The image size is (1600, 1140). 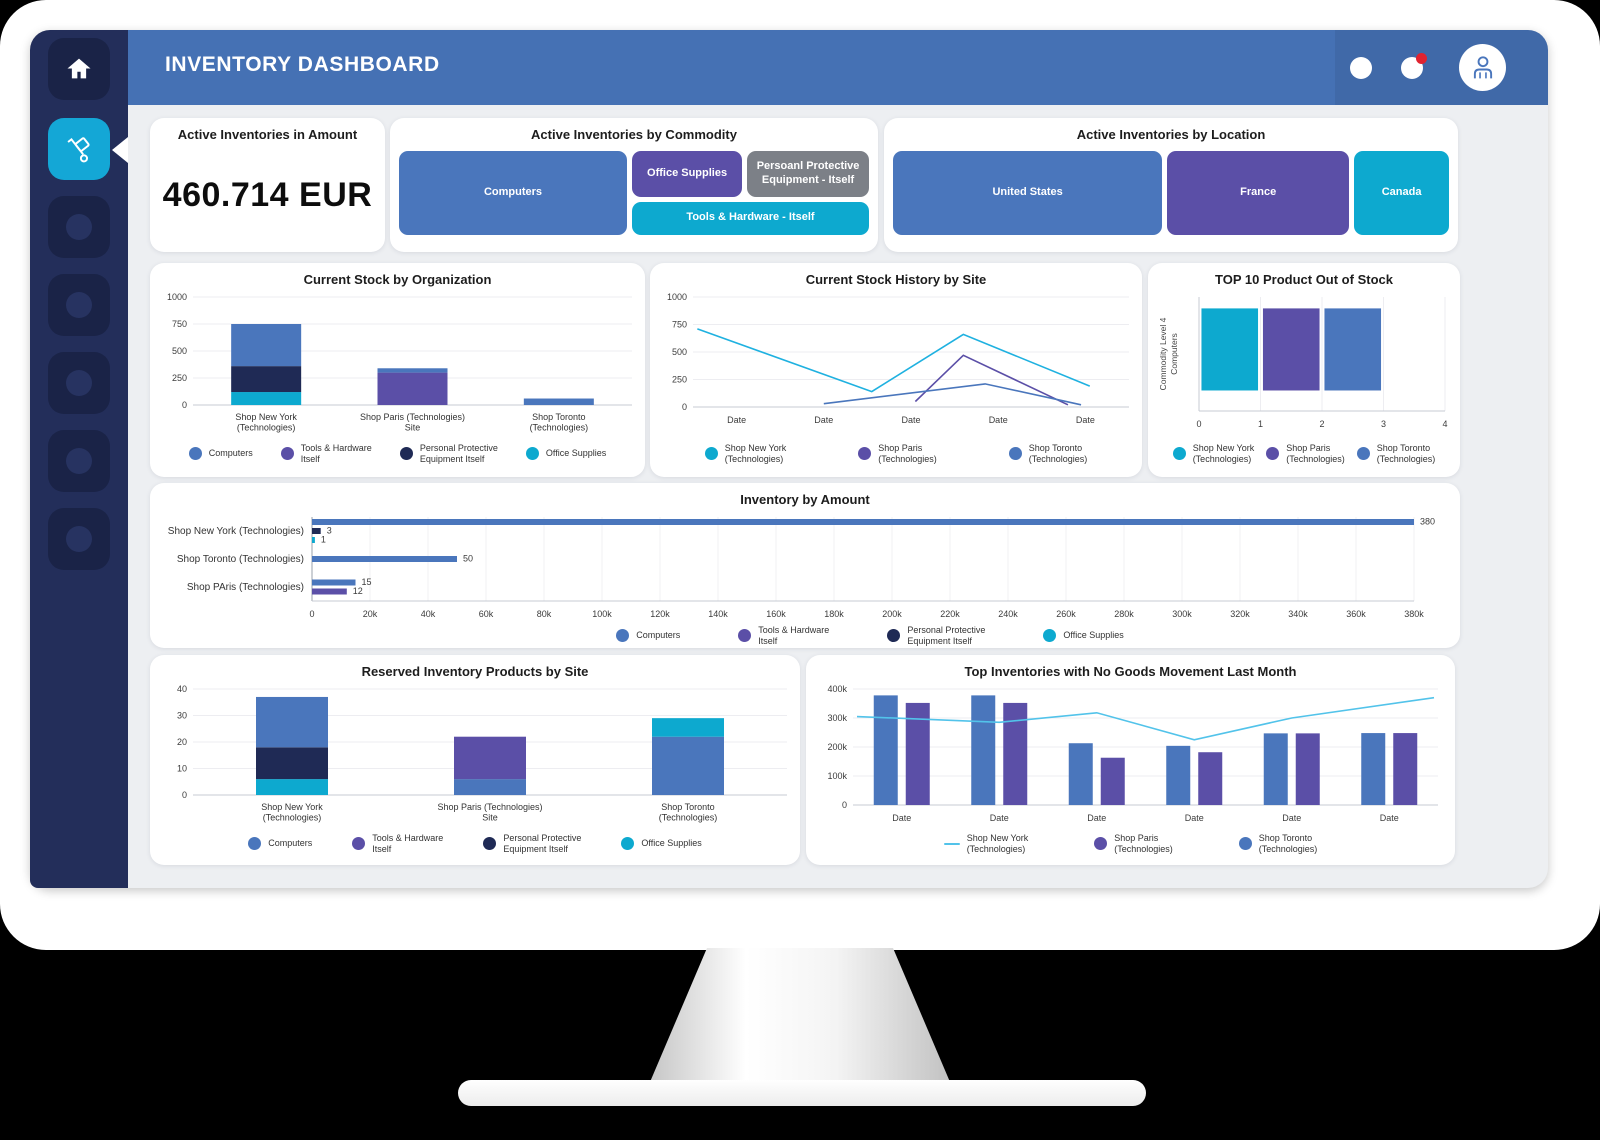 I want to click on treemap-tile-france: France, so click(x=1258, y=193).